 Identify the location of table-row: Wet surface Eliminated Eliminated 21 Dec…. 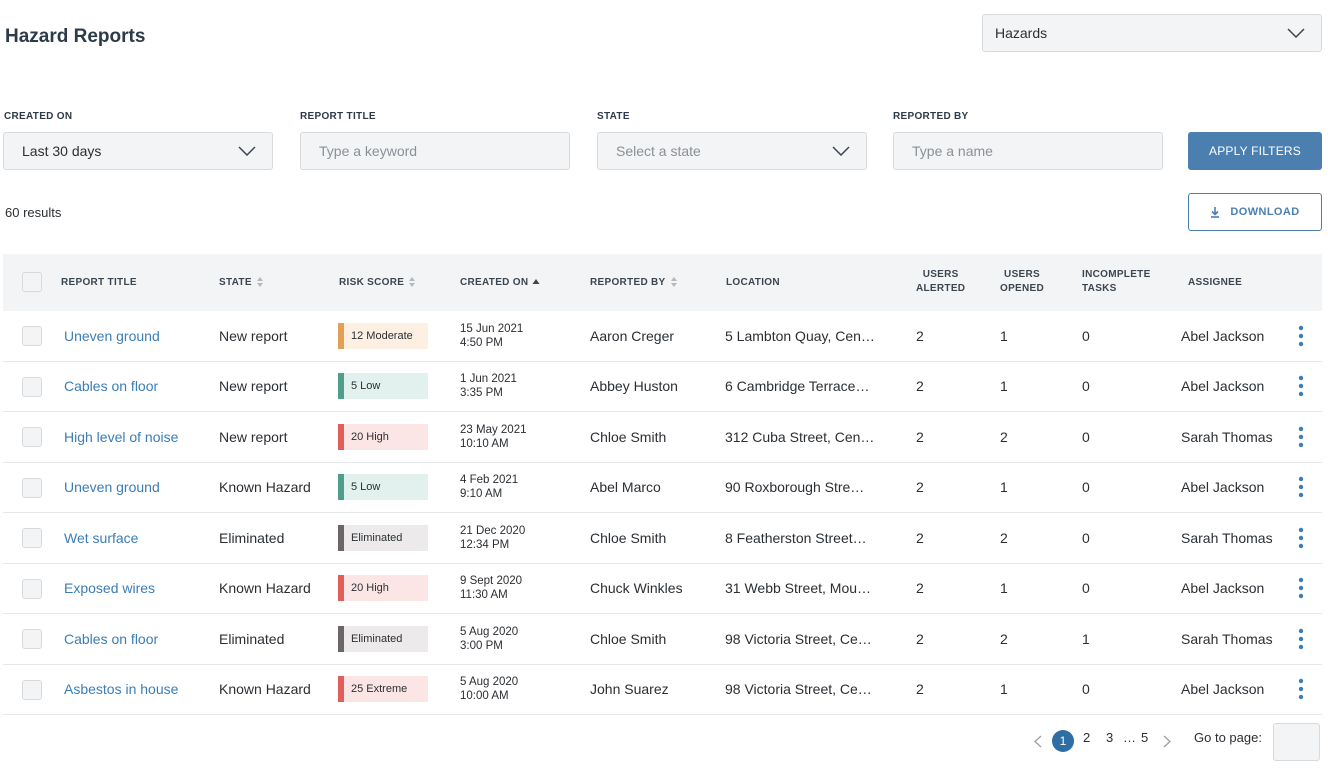
(662, 538).